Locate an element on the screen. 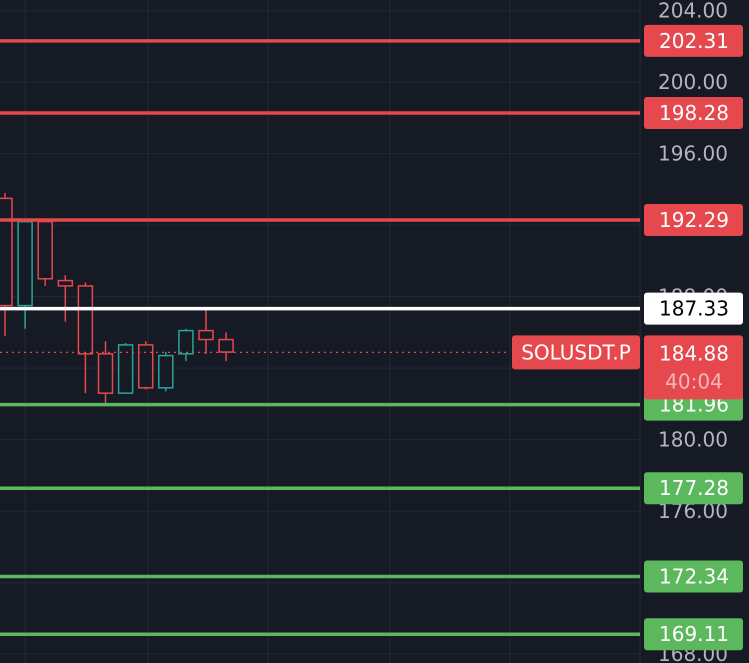 This screenshot has width=749, height=663. y-tick-label: 204.00 is located at coordinates (693, 11).